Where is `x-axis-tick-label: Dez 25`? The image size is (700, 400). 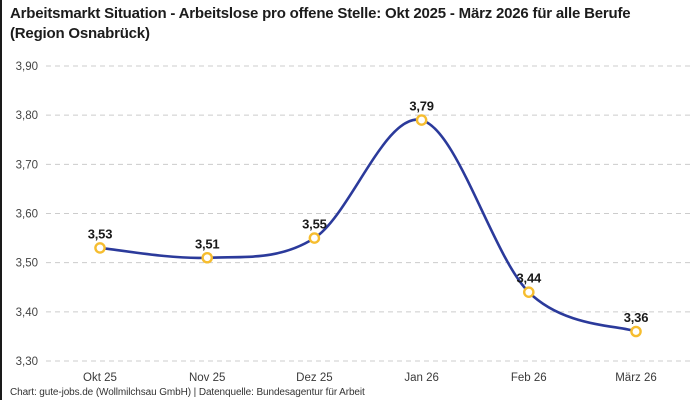 x-axis-tick-label: Dez 25 is located at coordinates (314, 378).